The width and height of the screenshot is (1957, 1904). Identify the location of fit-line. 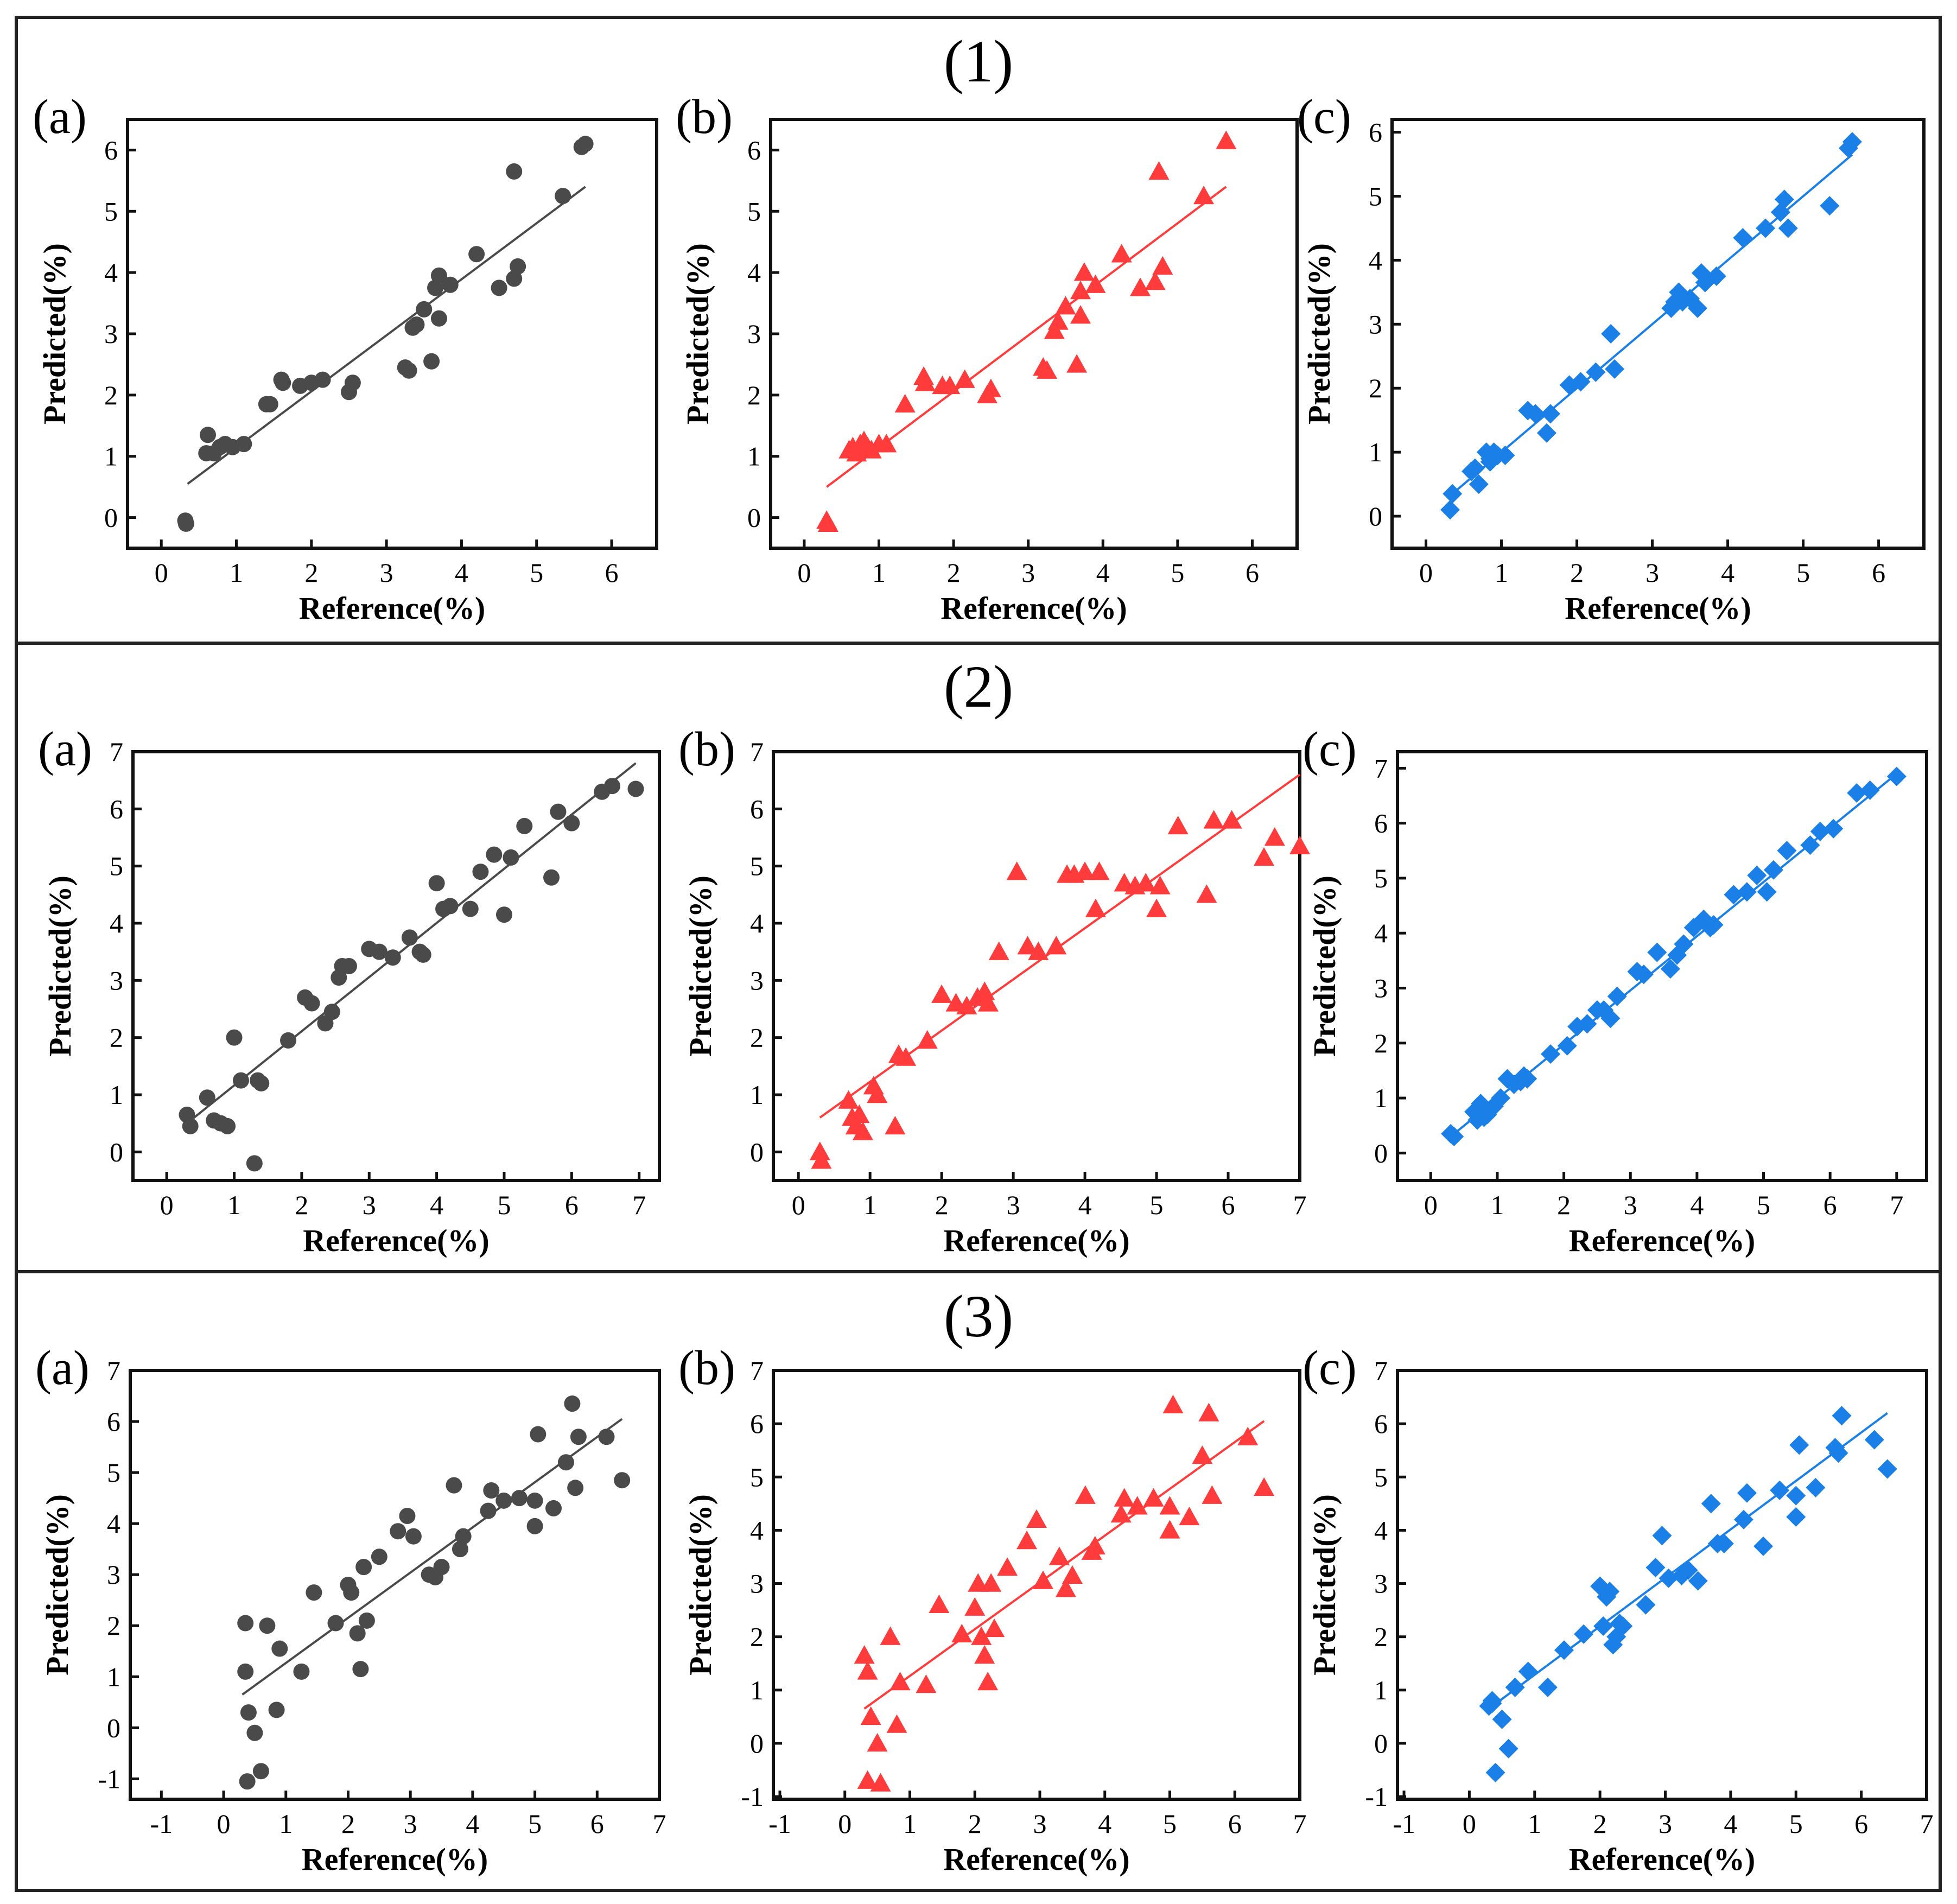
(1026, 337).